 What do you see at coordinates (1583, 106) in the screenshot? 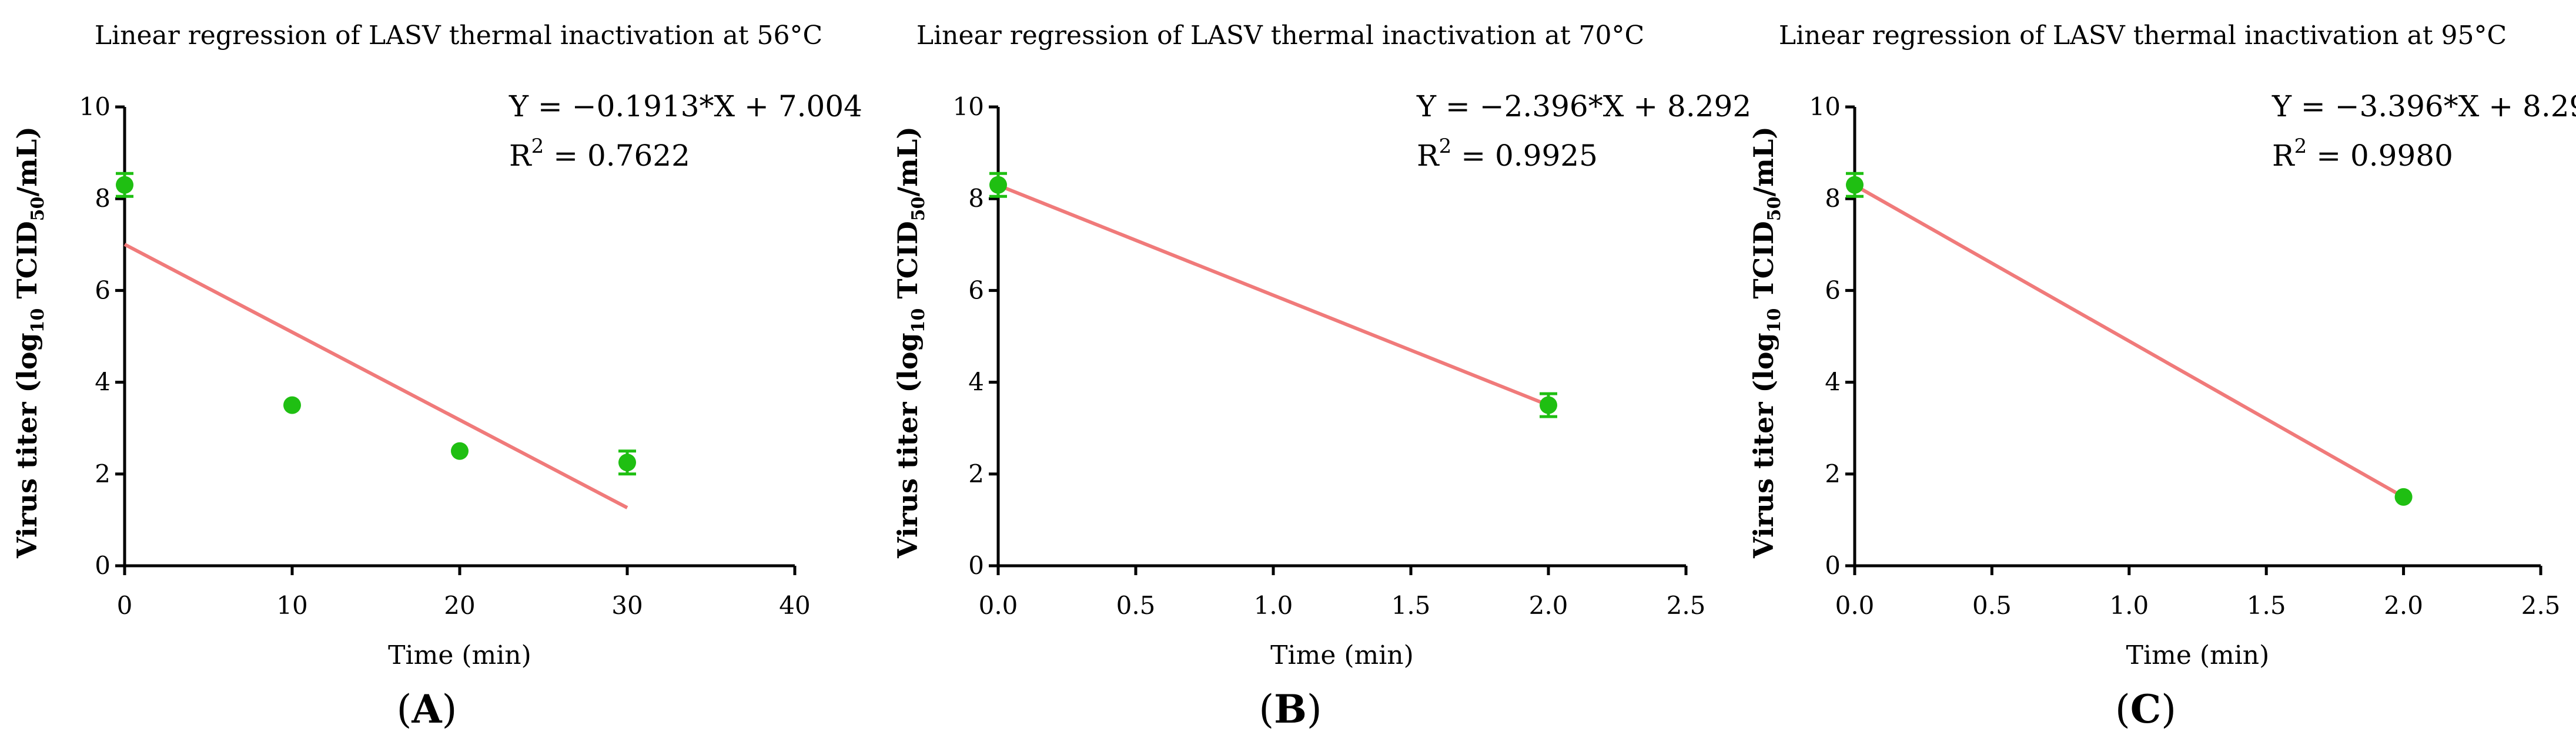
I see `regression-equation: Y = −2.396*X + 8.292` at bounding box center [1583, 106].